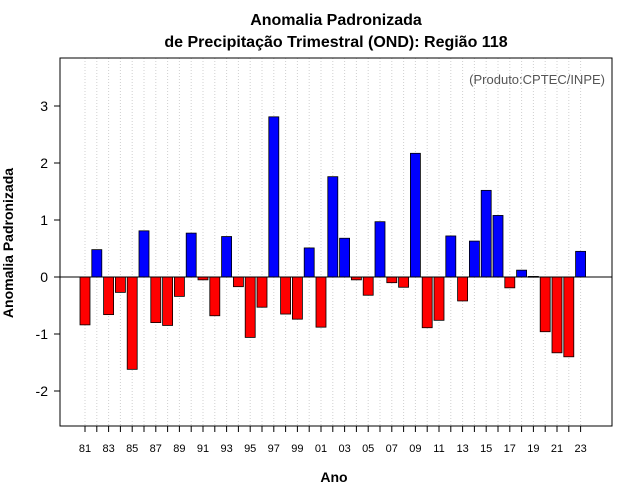 Image resolution: width=640 pixels, height=500 pixels. What do you see at coordinates (545, 304) in the screenshot?
I see `bar-2020` at bounding box center [545, 304].